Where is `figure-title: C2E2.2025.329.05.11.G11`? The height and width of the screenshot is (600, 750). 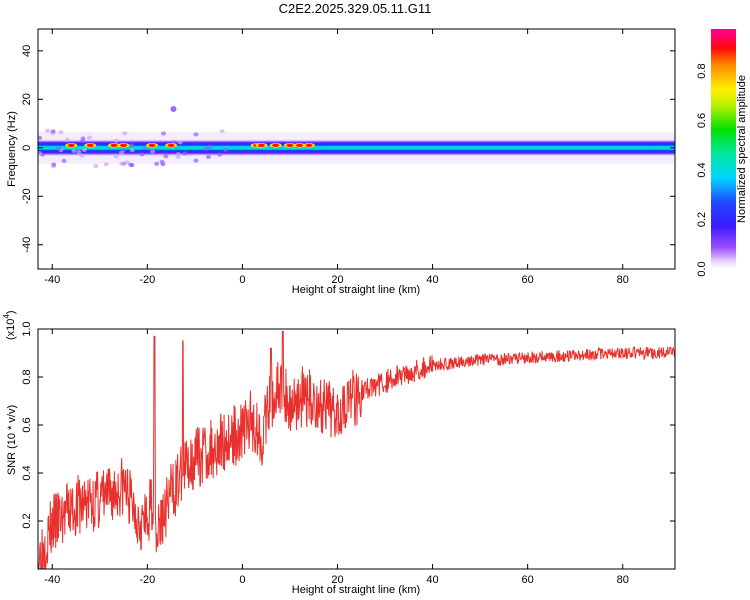
figure-title: C2E2.2025.329.05.11.G11 is located at coordinates (355, 8).